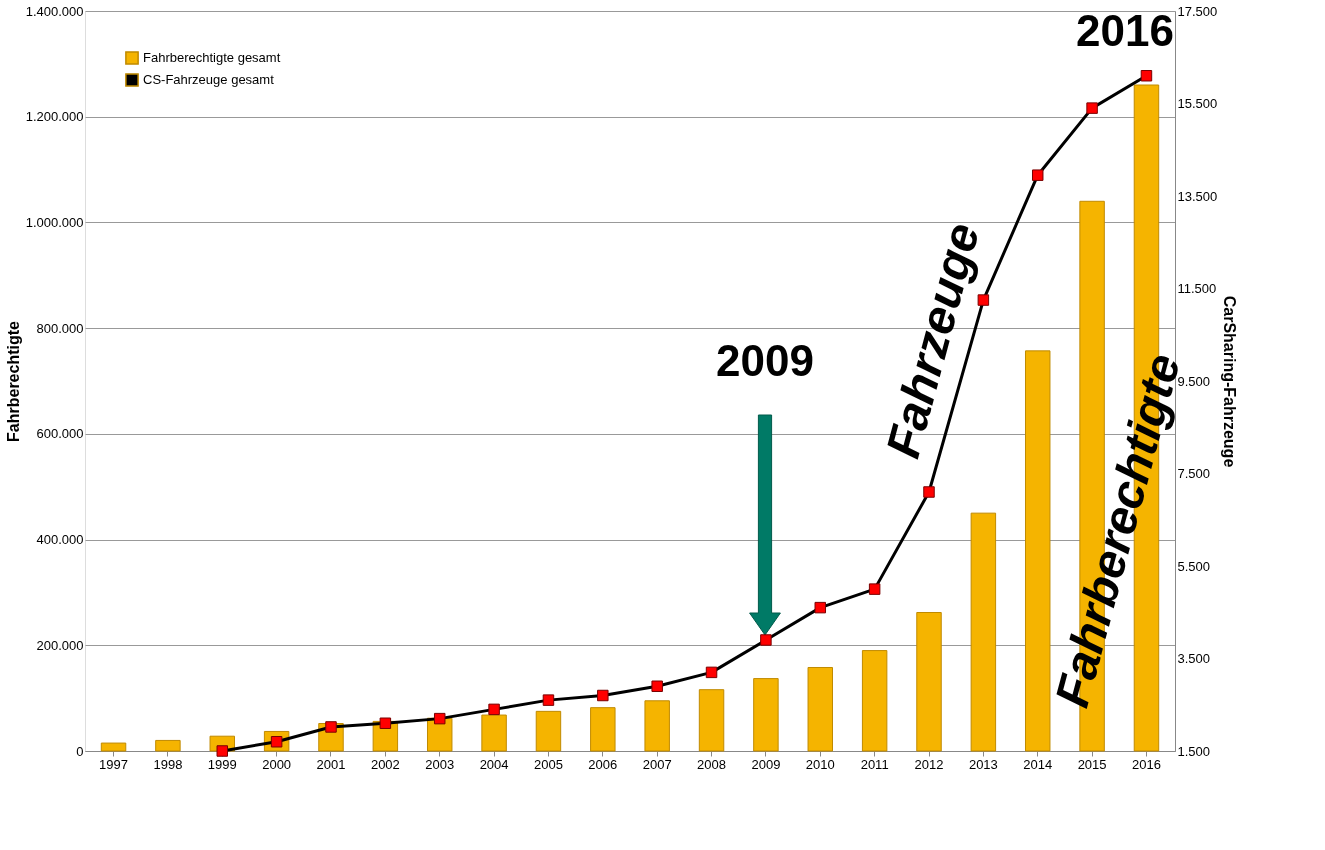 The image size is (1325, 850). What do you see at coordinates (1194, 473) in the screenshot?
I see `y2-tick-label: 7.500` at bounding box center [1194, 473].